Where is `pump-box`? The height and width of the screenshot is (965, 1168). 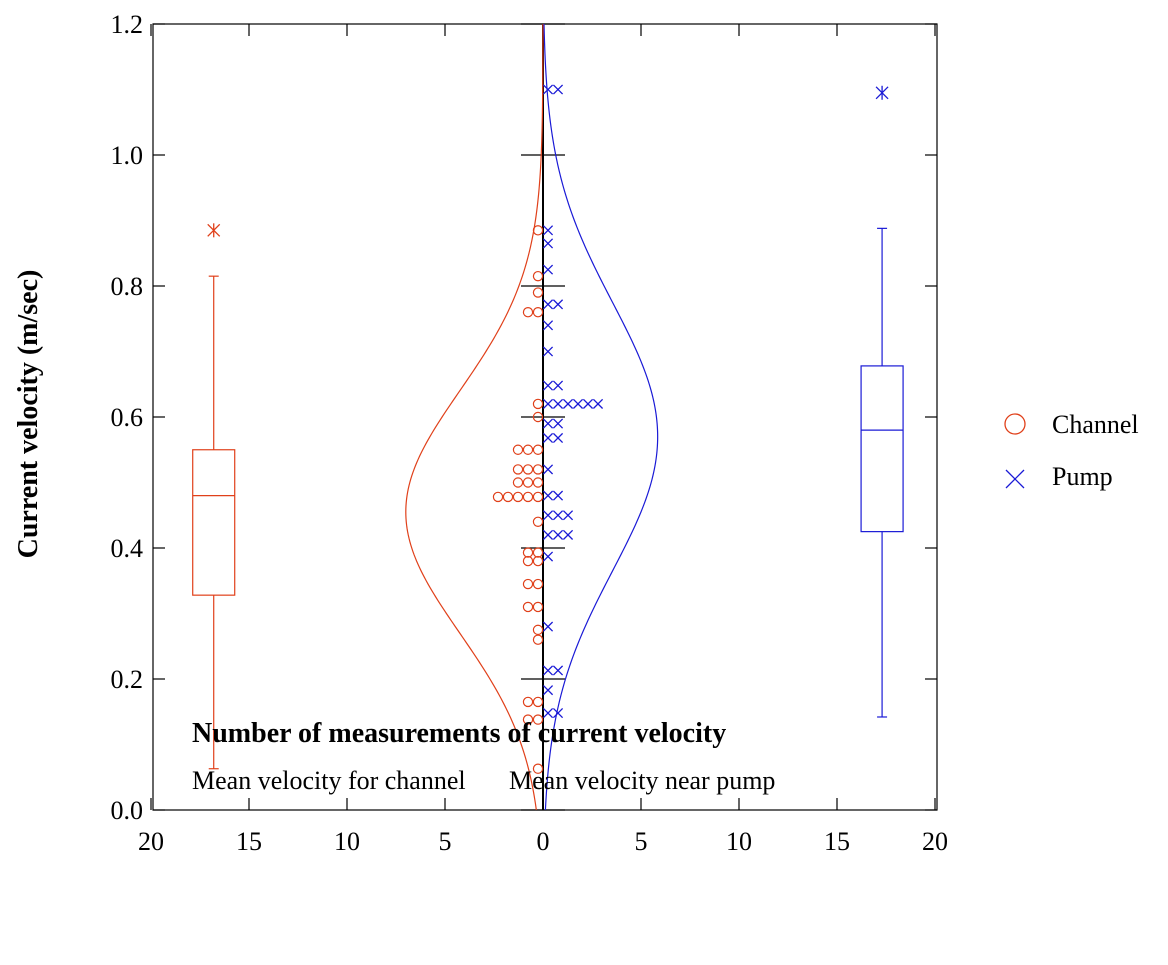 pump-box is located at coordinates (882, 449).